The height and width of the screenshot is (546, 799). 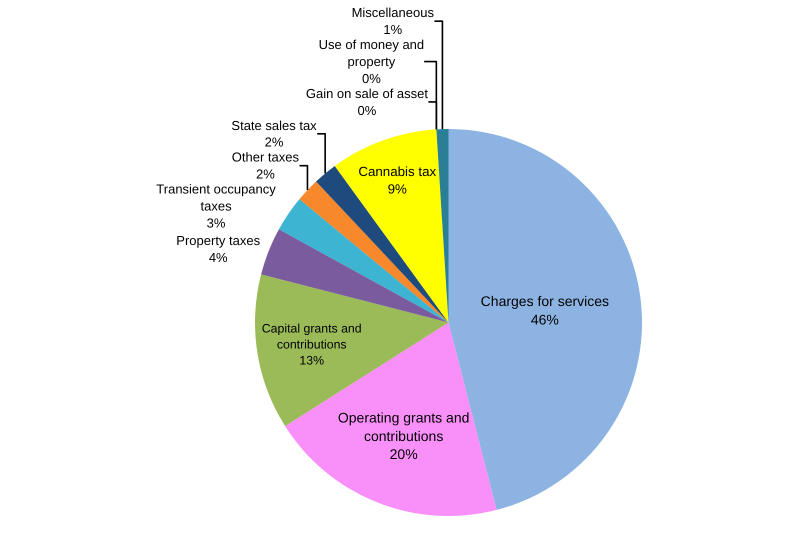 What do you see at coordinates (398, 189) in the screenshot?
I see `data-label: 9%` at bounding box center [398, 189].